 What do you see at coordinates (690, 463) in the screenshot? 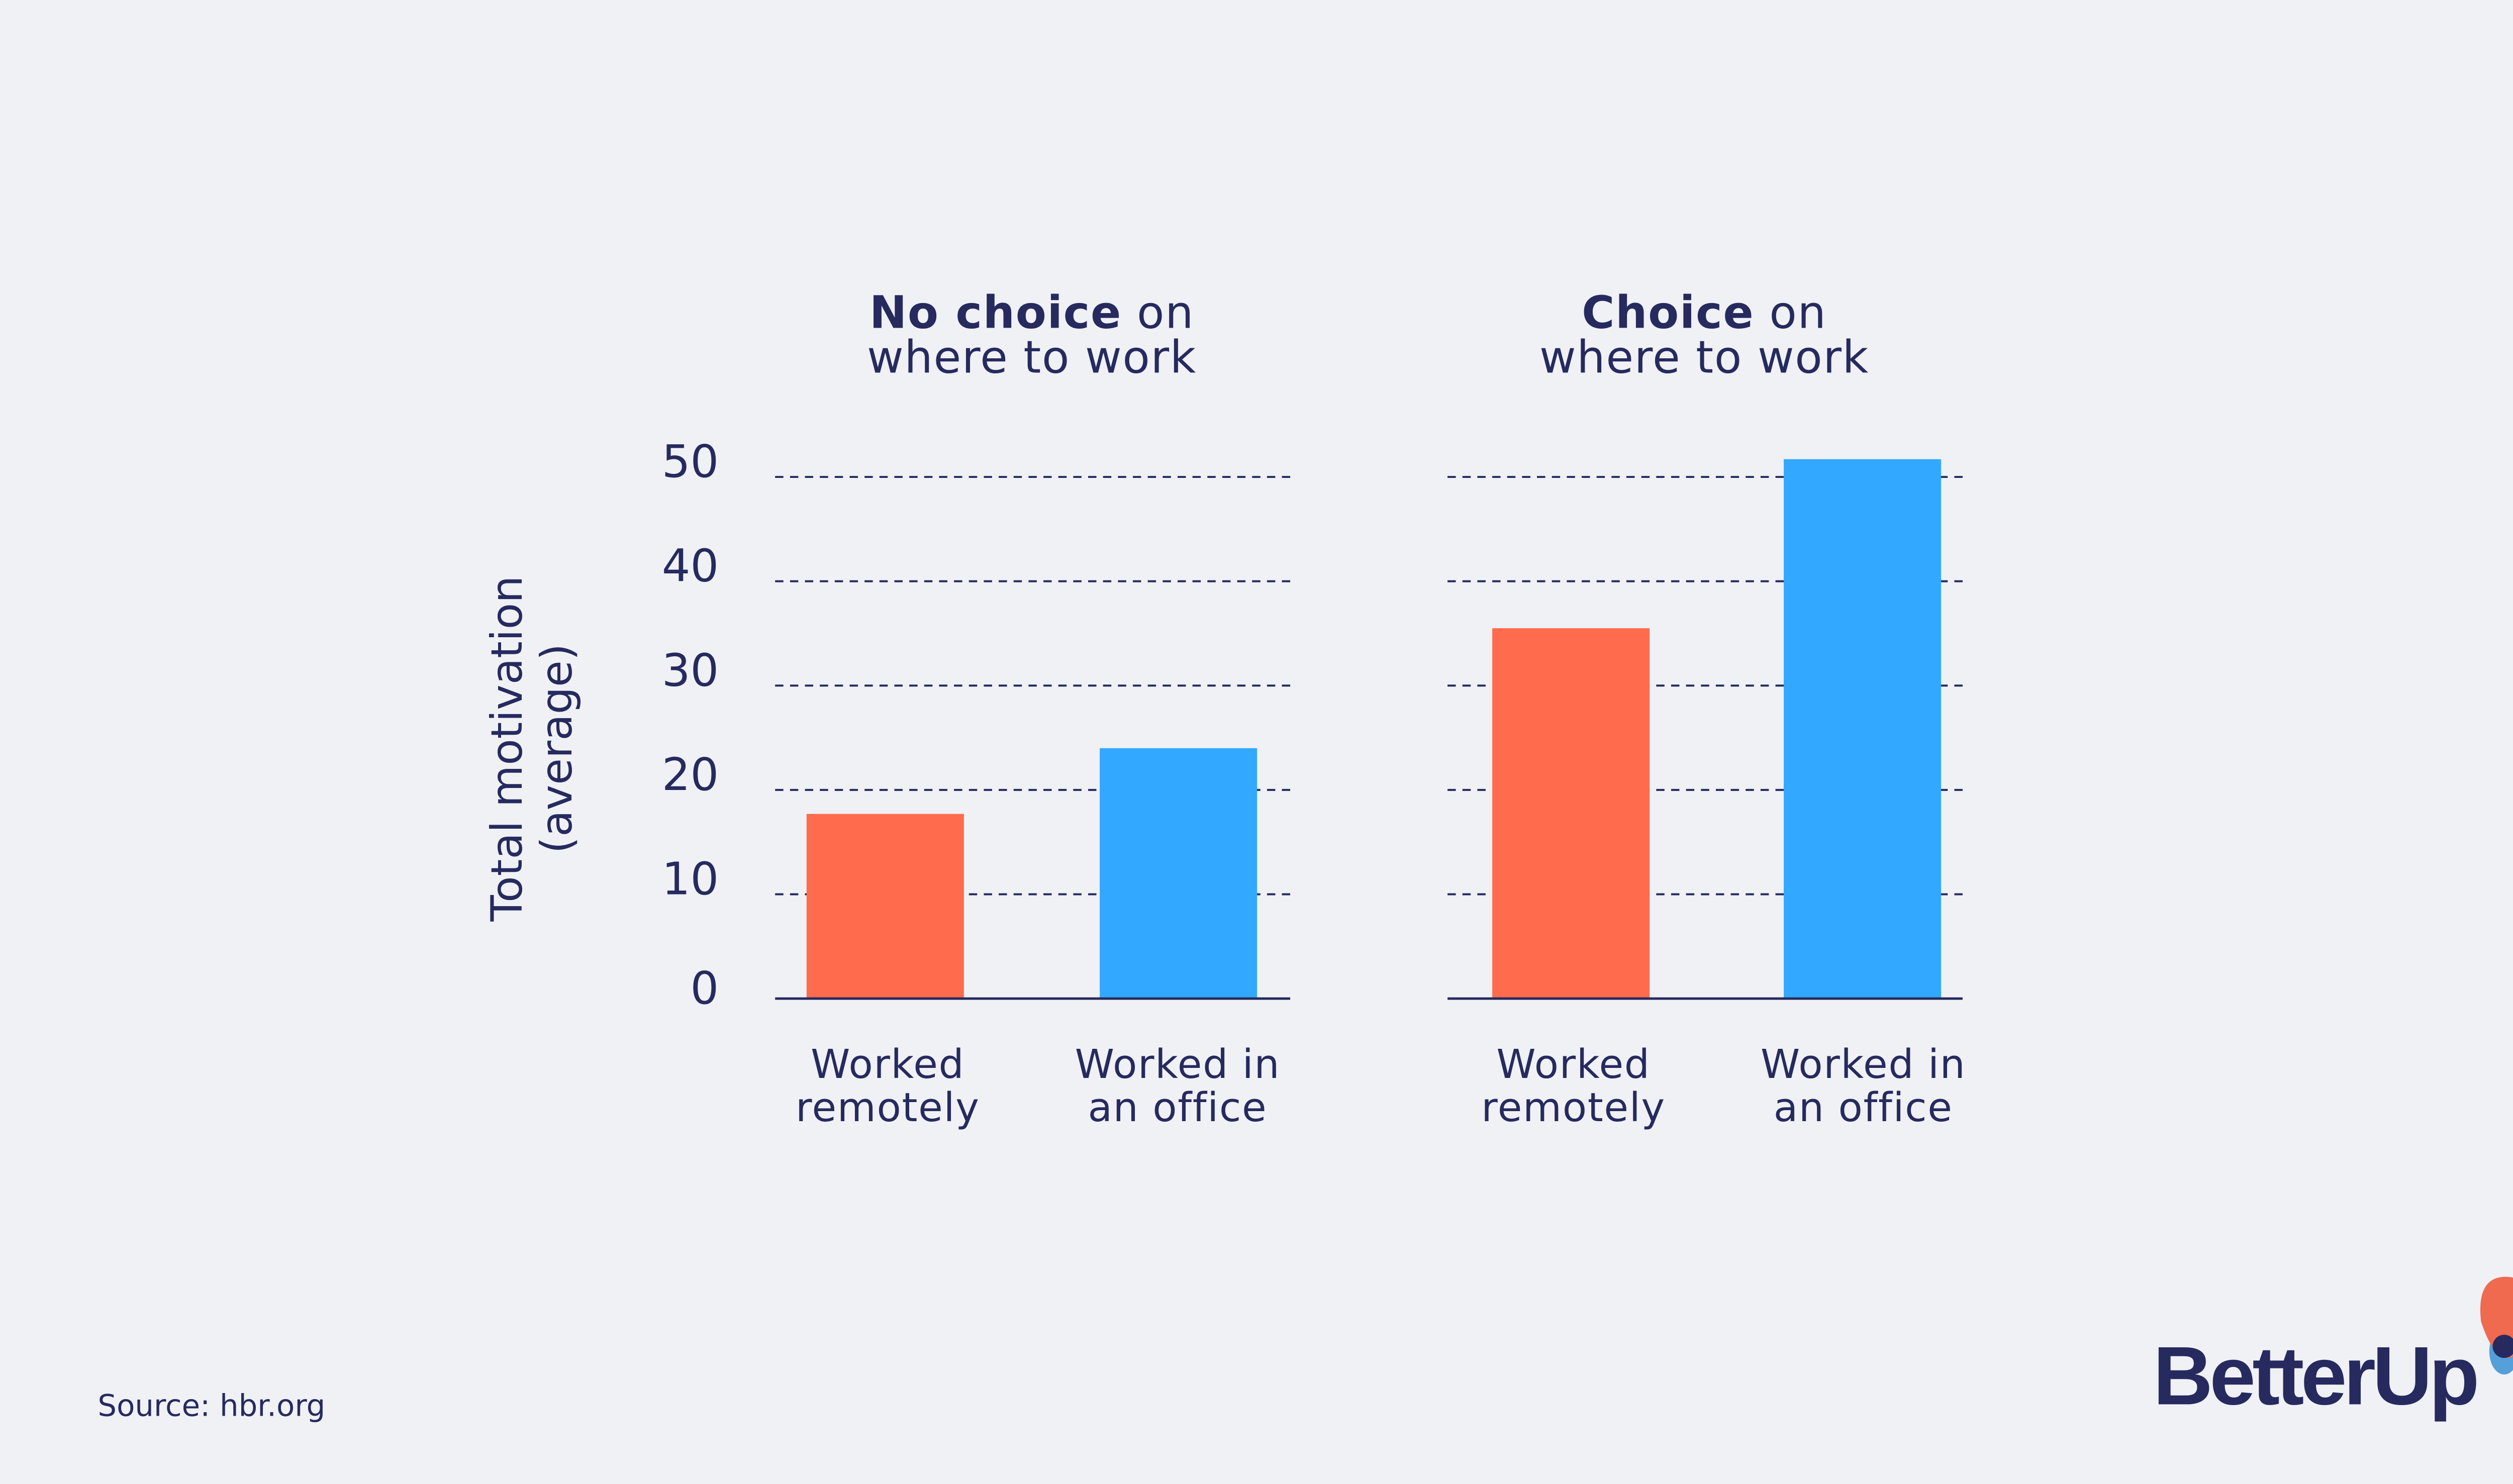
I see `y-tick-label: 50` at bounding box center [690, 463].